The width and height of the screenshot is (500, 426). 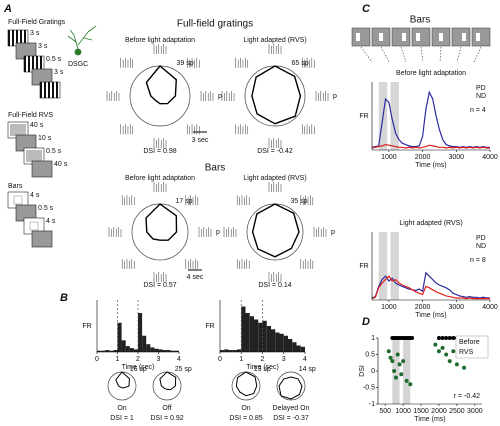 I want to click on x-tick-label: 1000, so click(x=389, y=307).